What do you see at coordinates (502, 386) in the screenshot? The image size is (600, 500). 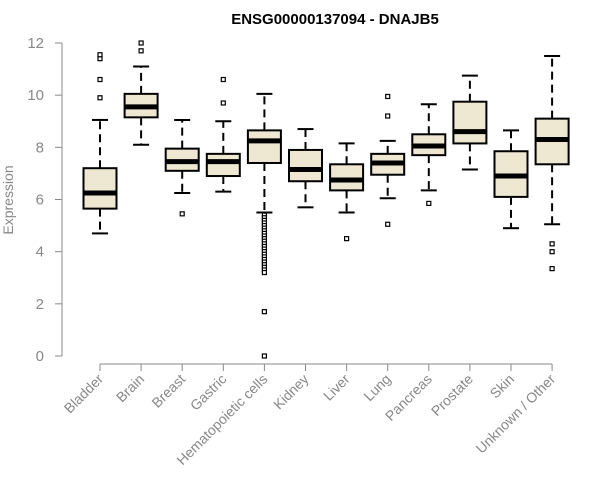 I see `x-tick-label: Skin` at bounding box center [502, 386].